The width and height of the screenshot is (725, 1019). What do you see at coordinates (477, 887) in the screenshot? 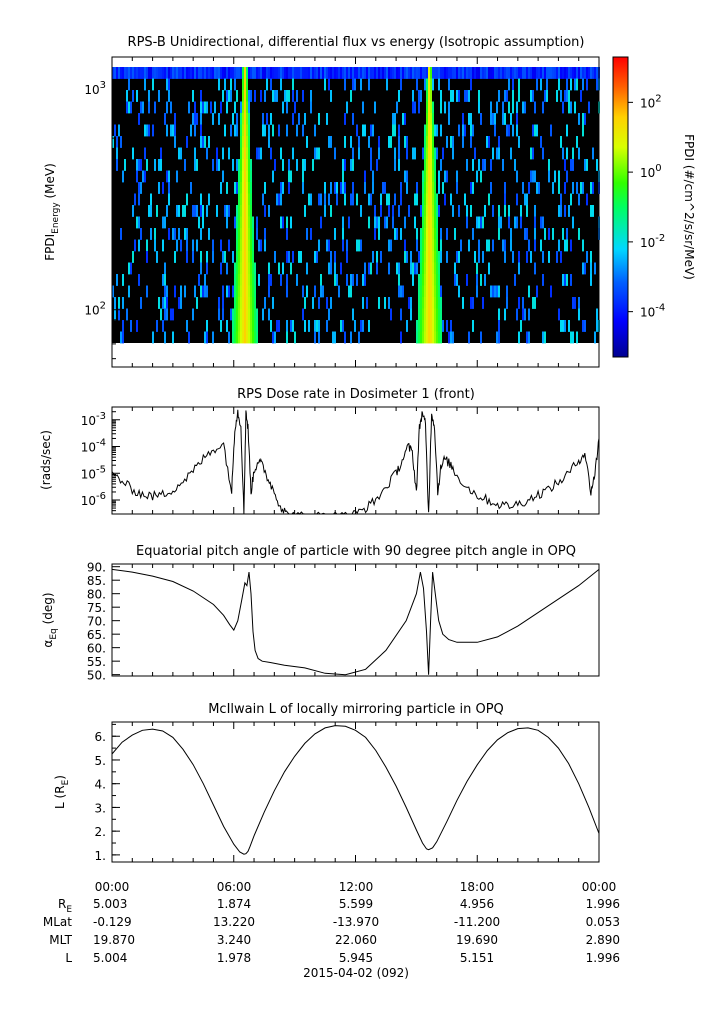
I see `time-tick-3: 18:00` at bounding box center [477, 887].